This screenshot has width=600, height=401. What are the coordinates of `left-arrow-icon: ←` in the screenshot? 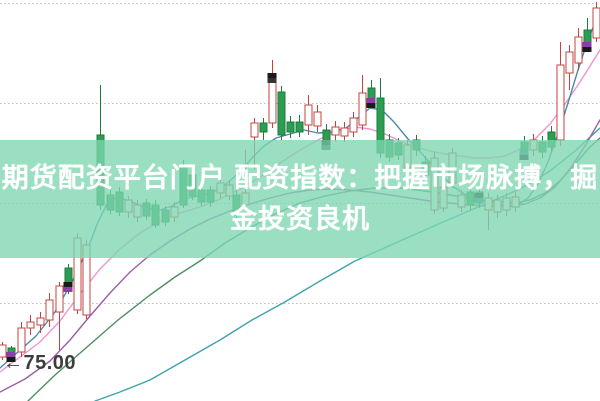 It's located at (13, 363).